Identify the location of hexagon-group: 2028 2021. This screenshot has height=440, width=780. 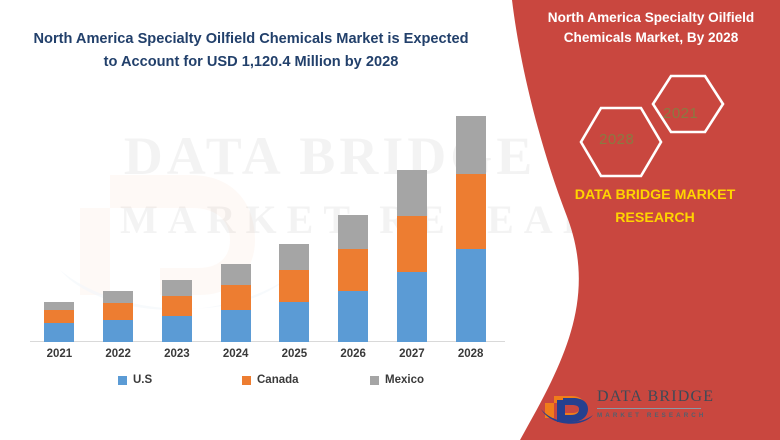
(660, 127).